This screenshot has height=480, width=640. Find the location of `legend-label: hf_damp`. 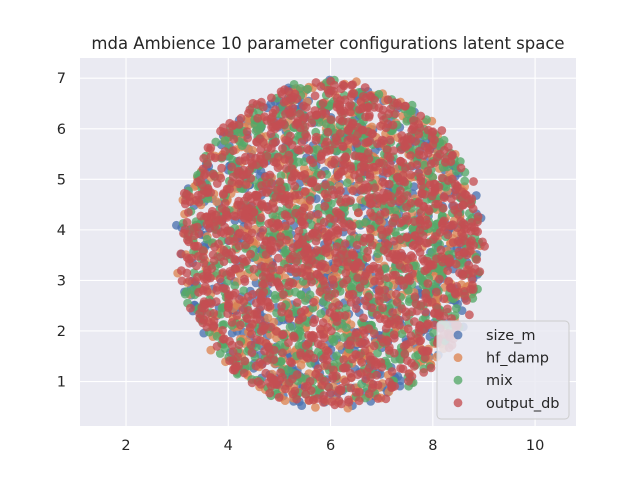

legend-label: hf_damp is located at coordinates (517, 359).